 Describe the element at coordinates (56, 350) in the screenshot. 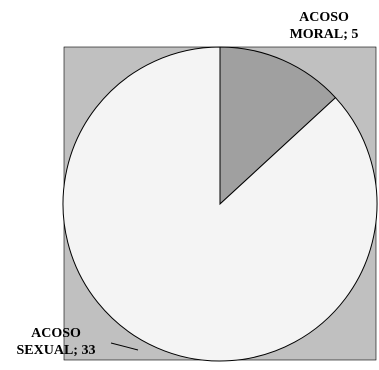

I see `data-label-acoso-sexual-line2: SEXUAL; 33` at that location.